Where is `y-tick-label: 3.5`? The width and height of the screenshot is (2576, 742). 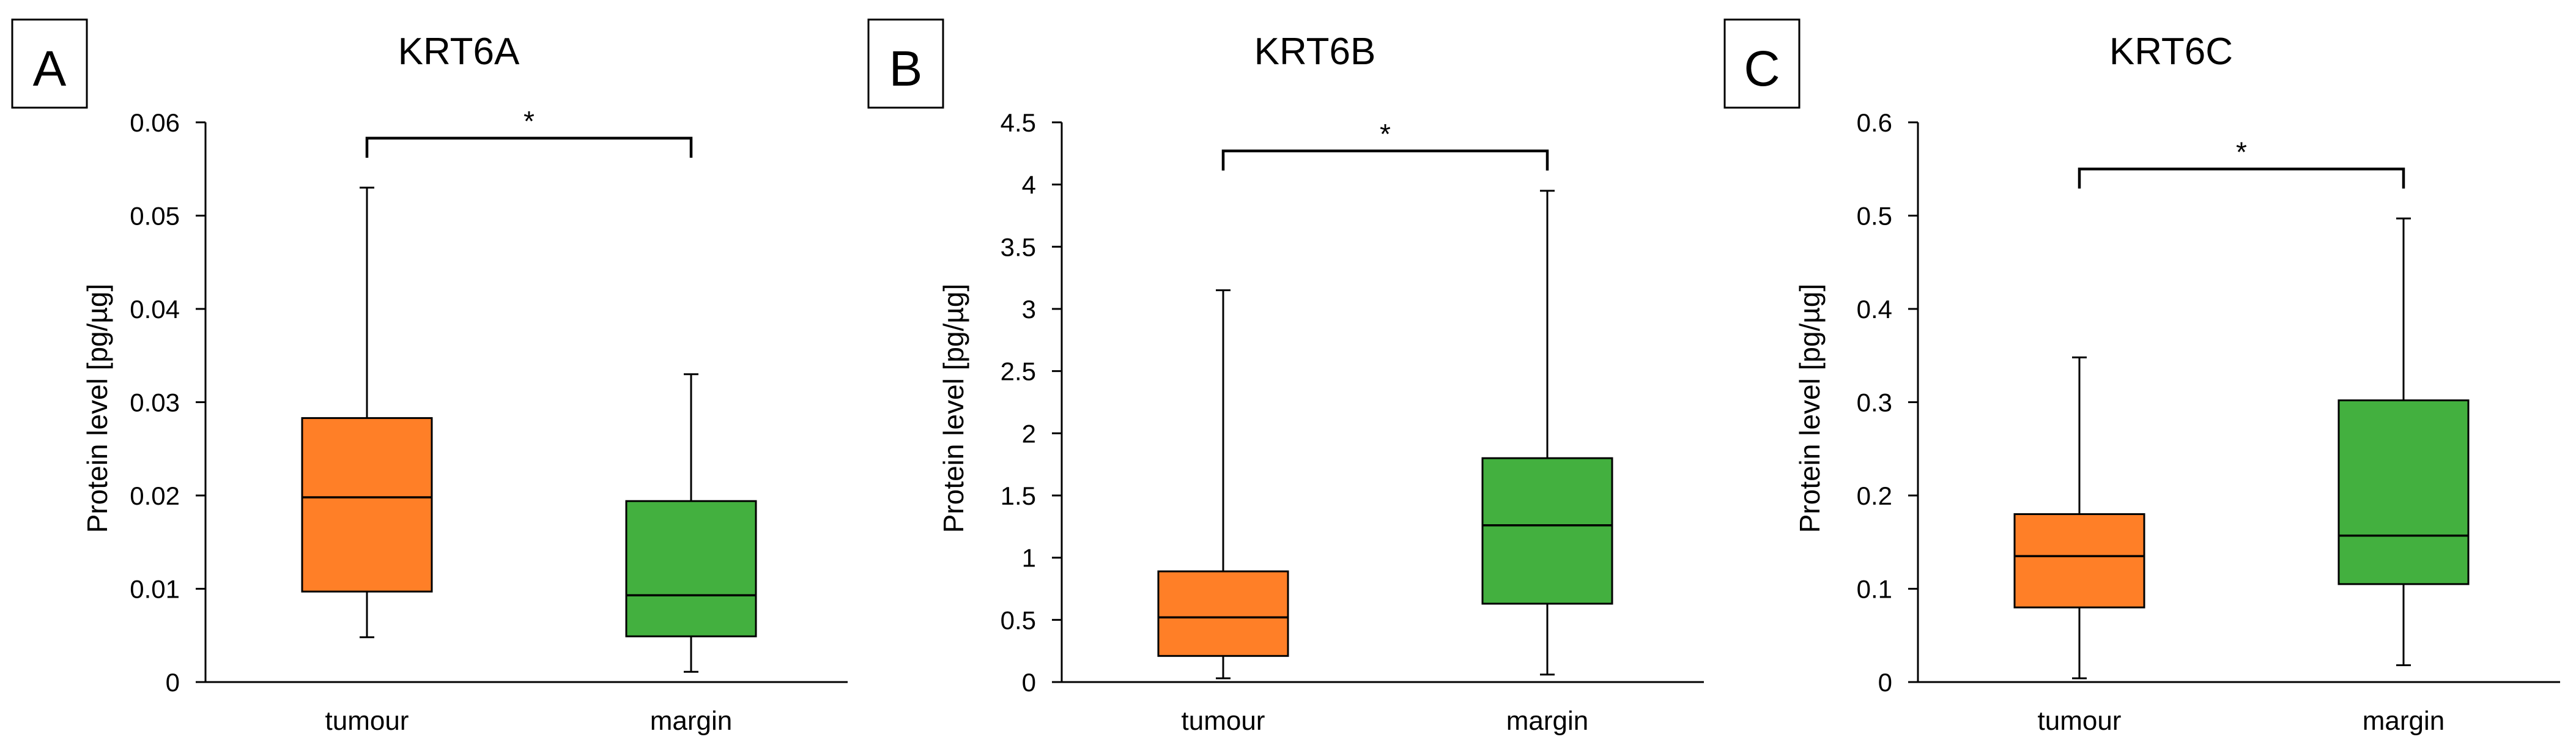 y-tick-label: 3.5 is located at coordinates (1018, 246).